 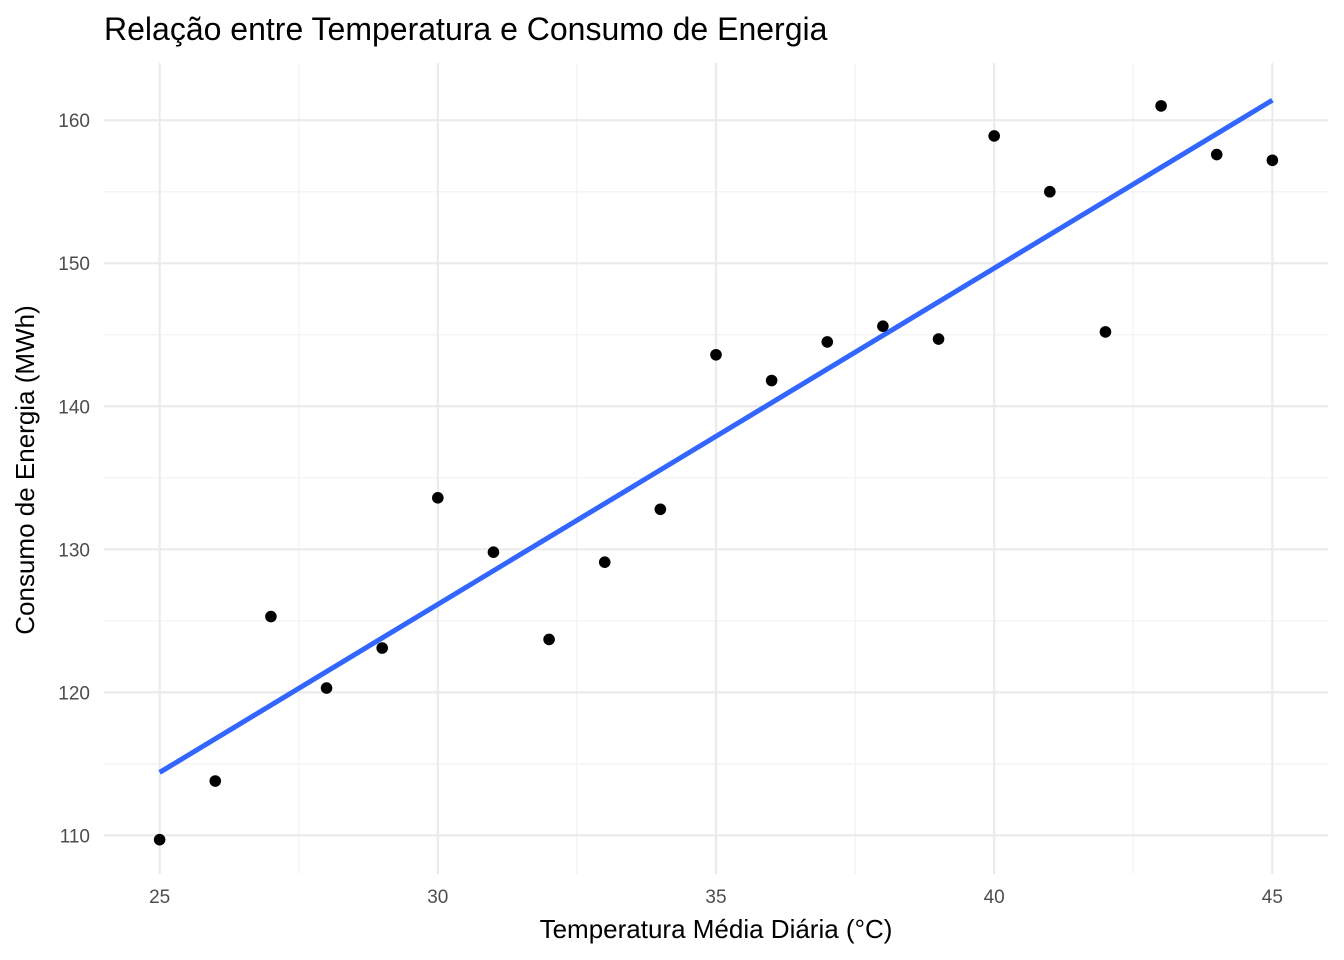 What do you see at coordinates (74, 264) in the screenshot?
I see `y-tick-label: 150` at bounding box center [74, 264].